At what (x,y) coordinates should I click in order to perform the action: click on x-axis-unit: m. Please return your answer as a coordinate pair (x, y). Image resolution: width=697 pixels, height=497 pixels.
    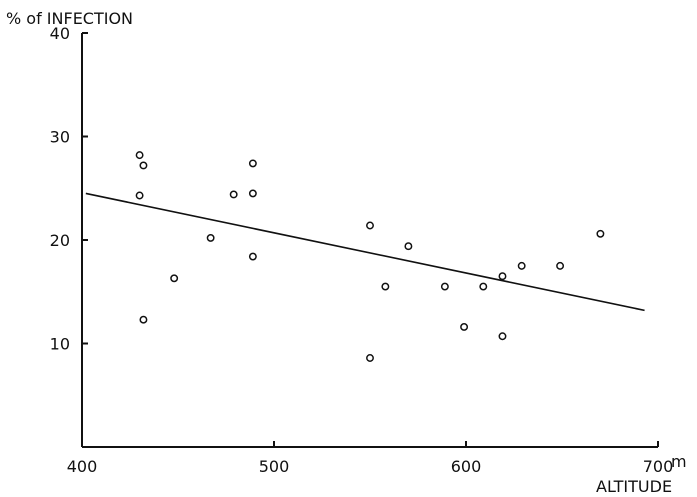
    Looking at the image, I should click on (679, 461).